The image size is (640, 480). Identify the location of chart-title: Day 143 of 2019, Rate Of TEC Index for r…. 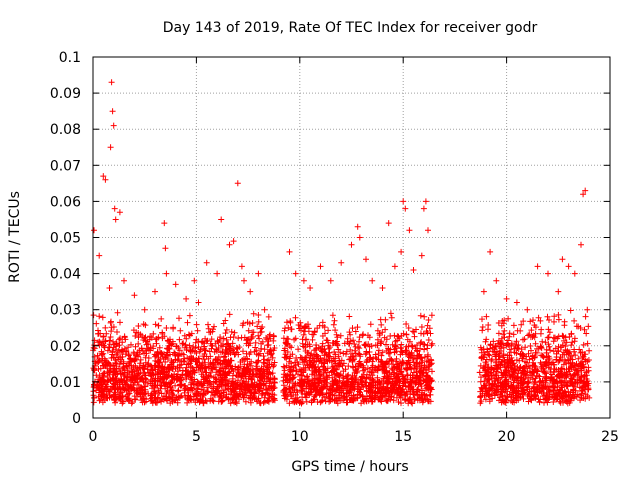
(350, 28).